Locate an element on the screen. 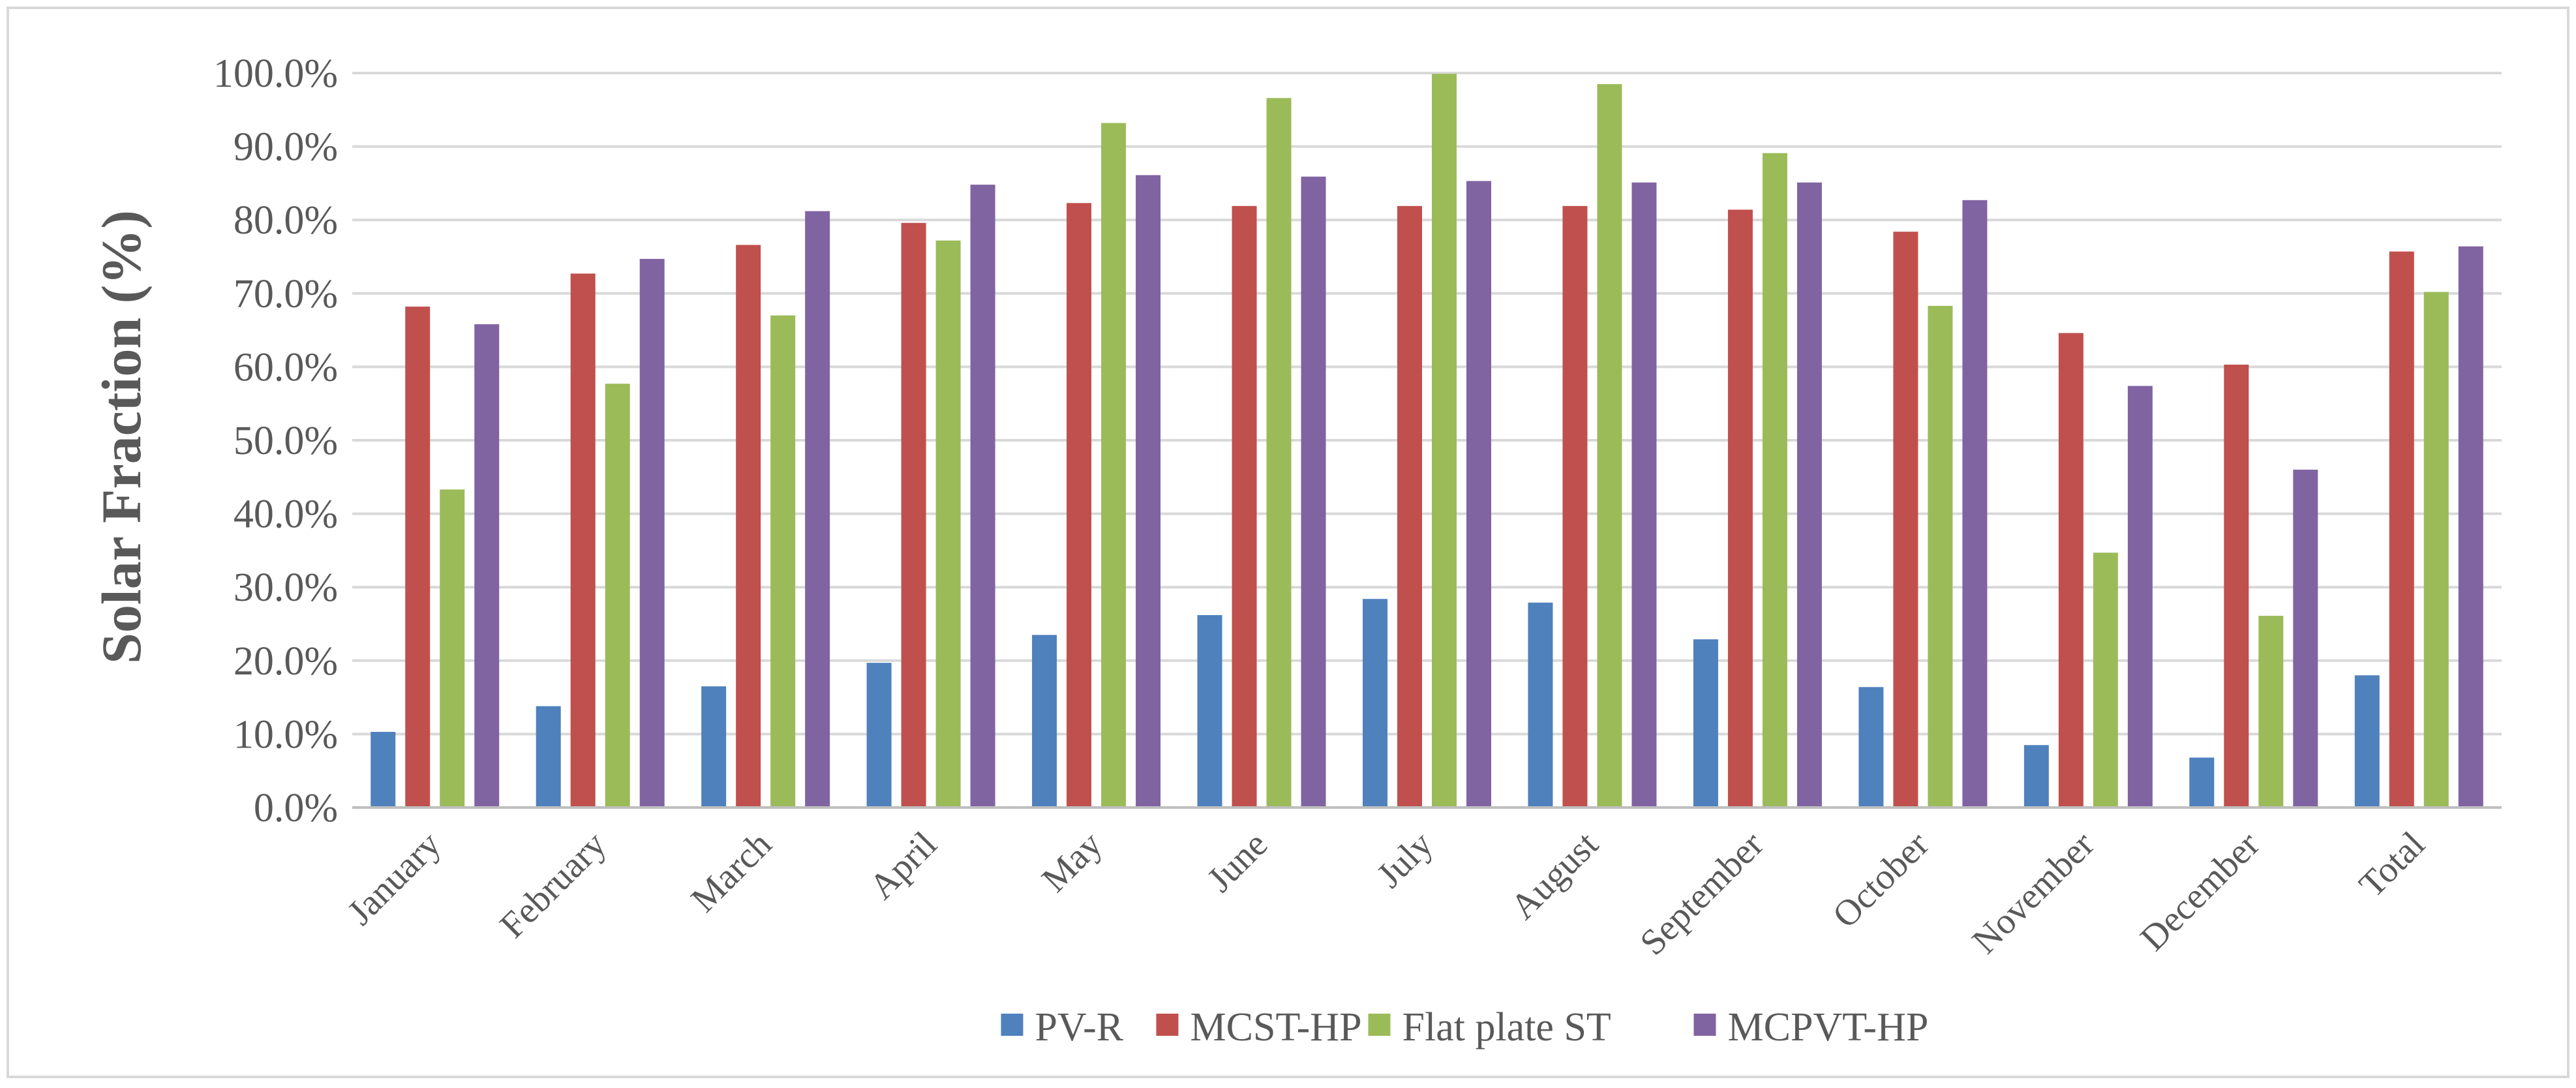 The width and height of the screenshot is (2576, 1088). bar-mcpvt-hp-december is located at coordinates (2305, 639).